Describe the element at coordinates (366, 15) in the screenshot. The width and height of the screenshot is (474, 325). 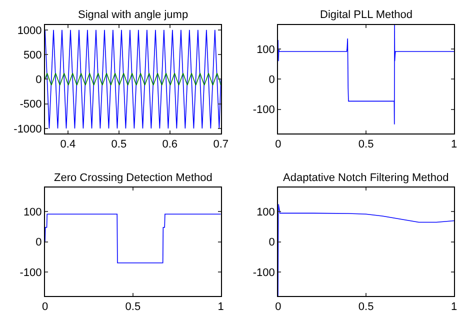
I see `chart-title: Digital PLL Method` at that location.